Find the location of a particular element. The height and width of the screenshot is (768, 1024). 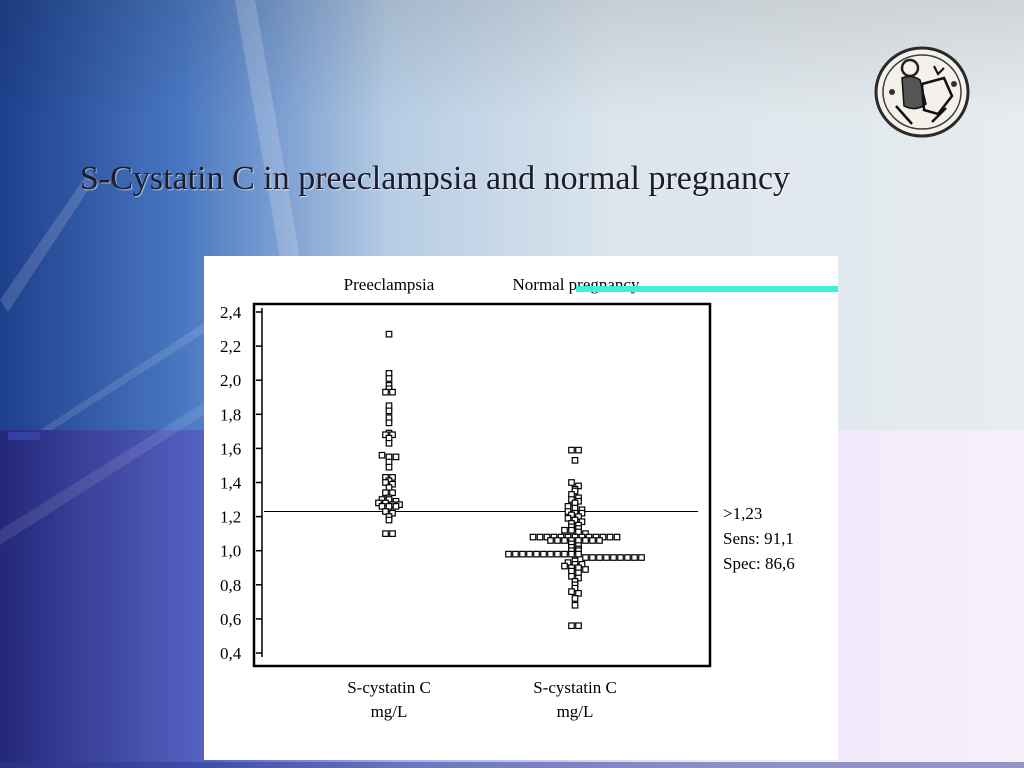

x-tick-label-2-line-2: mg/L is located at coordinates (575, 711).